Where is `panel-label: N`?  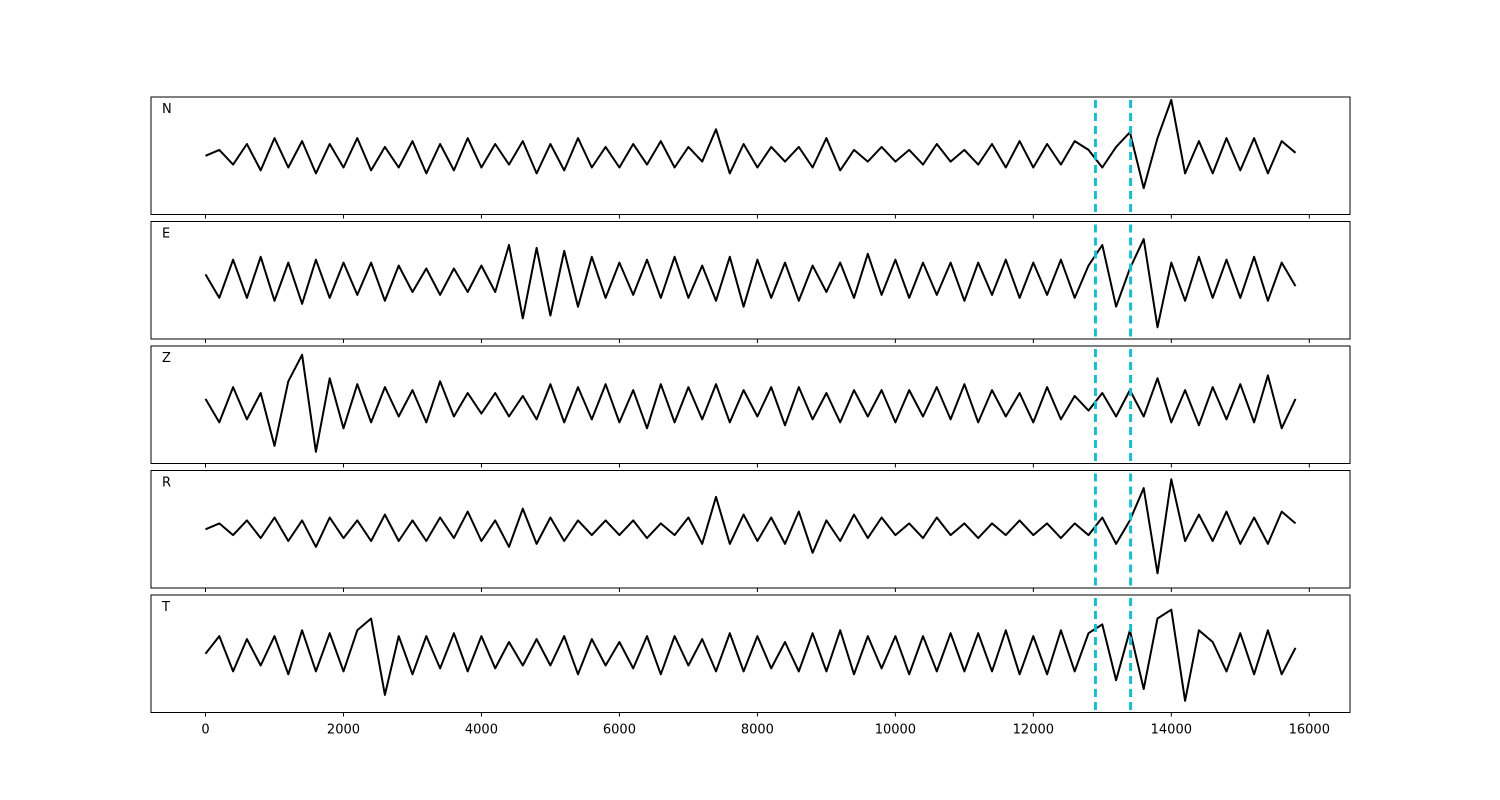 panel-label: N is located at coordinates (167, 109).